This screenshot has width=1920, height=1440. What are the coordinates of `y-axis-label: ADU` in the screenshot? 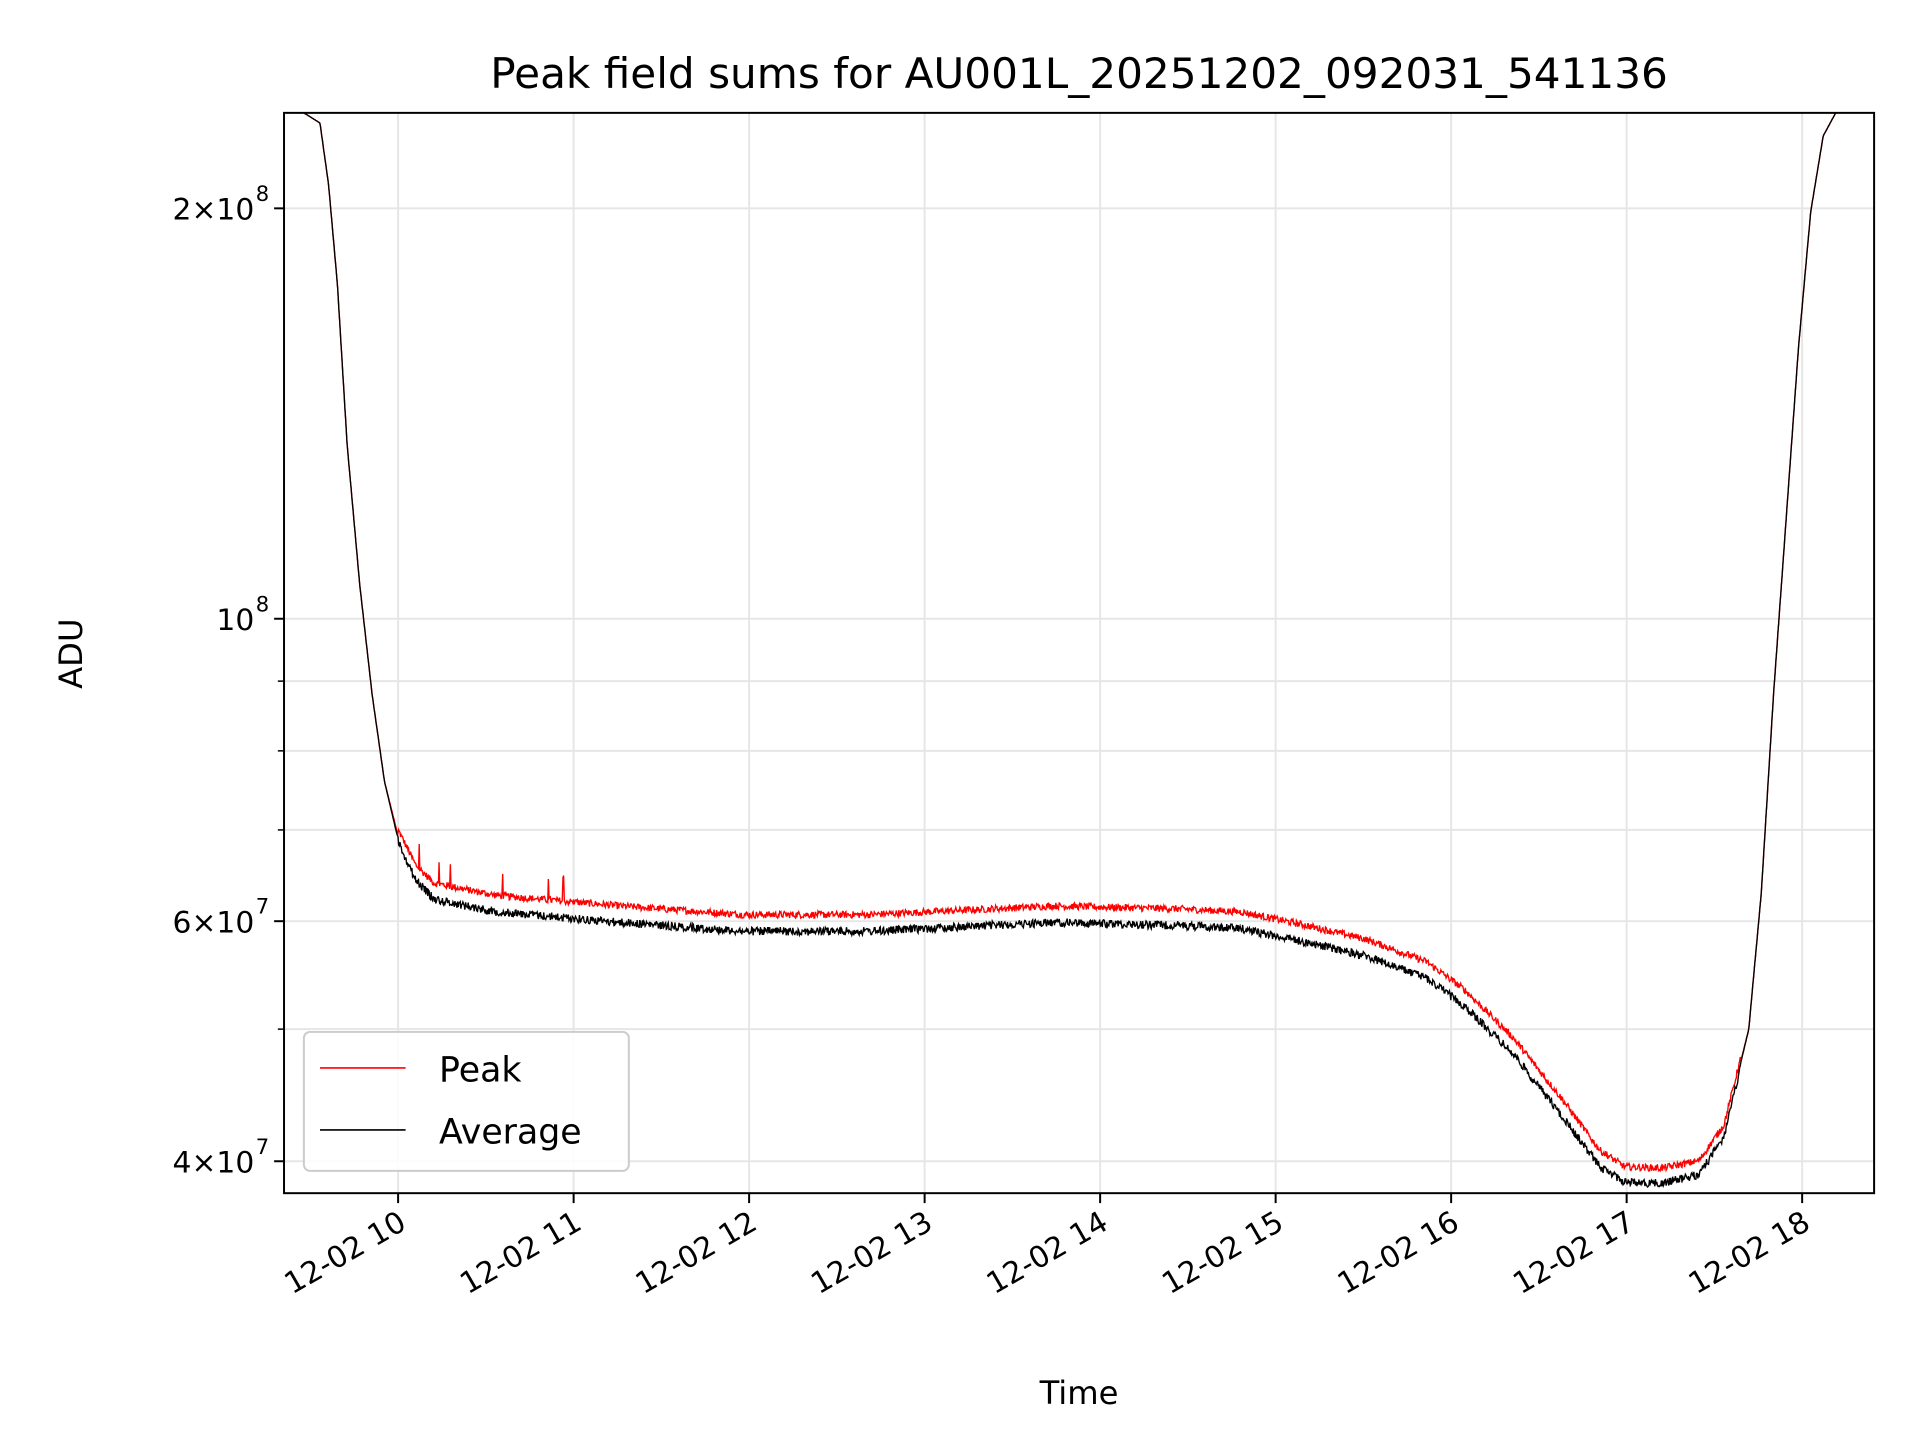 It's located at (71, 653).